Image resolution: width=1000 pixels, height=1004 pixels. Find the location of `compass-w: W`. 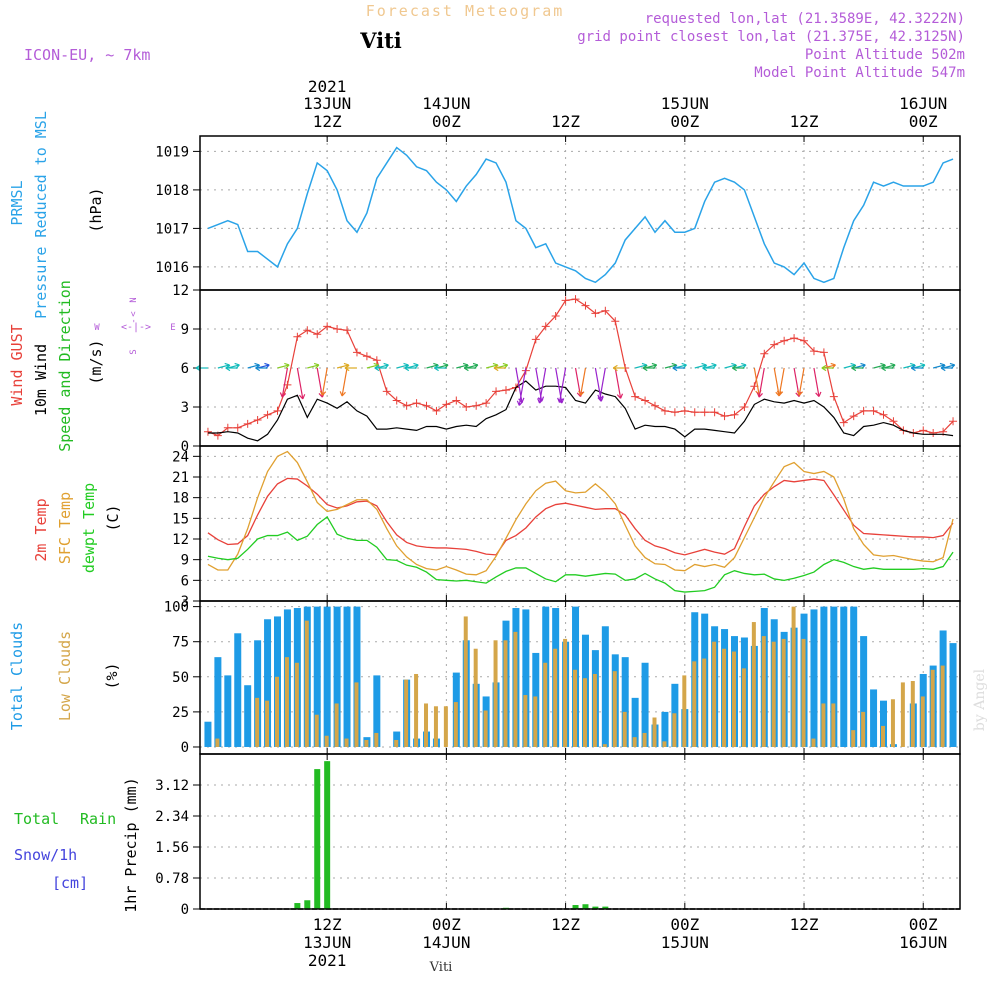

compass-w: W is located at coordinates (97, 328).